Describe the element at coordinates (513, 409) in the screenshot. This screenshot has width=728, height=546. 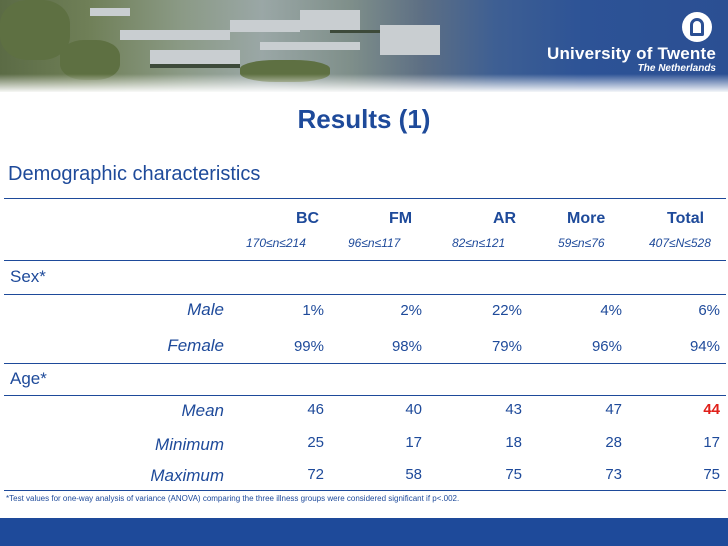
I see `mean-ar: 43` at that location.